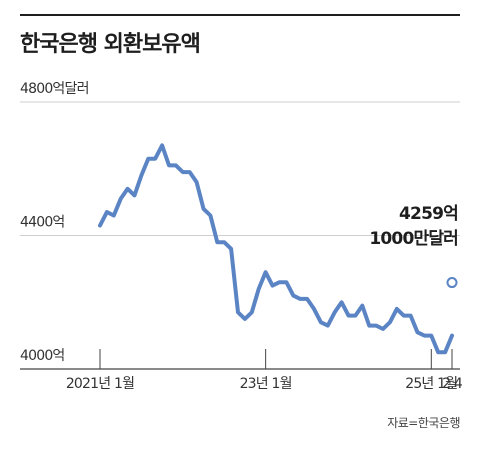  I want to click on x-tick-label: 25년 1월, so click(431, 384).